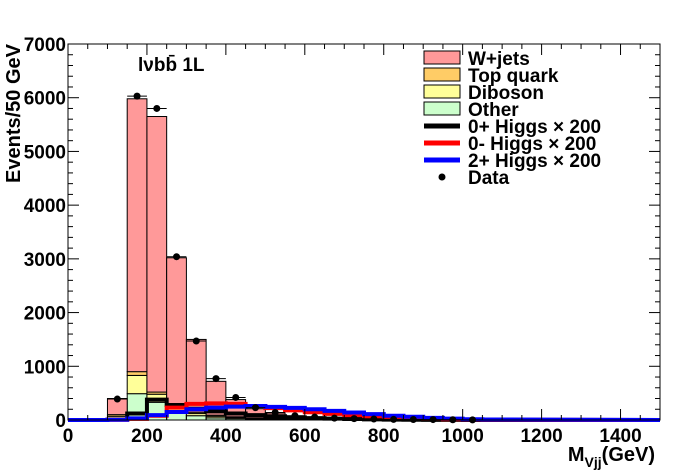 The image size is (696, 472). Describe the element at coordinates (513, 76) in the screenshot. I see `legend-label-top-quark: Top quark` at that location.